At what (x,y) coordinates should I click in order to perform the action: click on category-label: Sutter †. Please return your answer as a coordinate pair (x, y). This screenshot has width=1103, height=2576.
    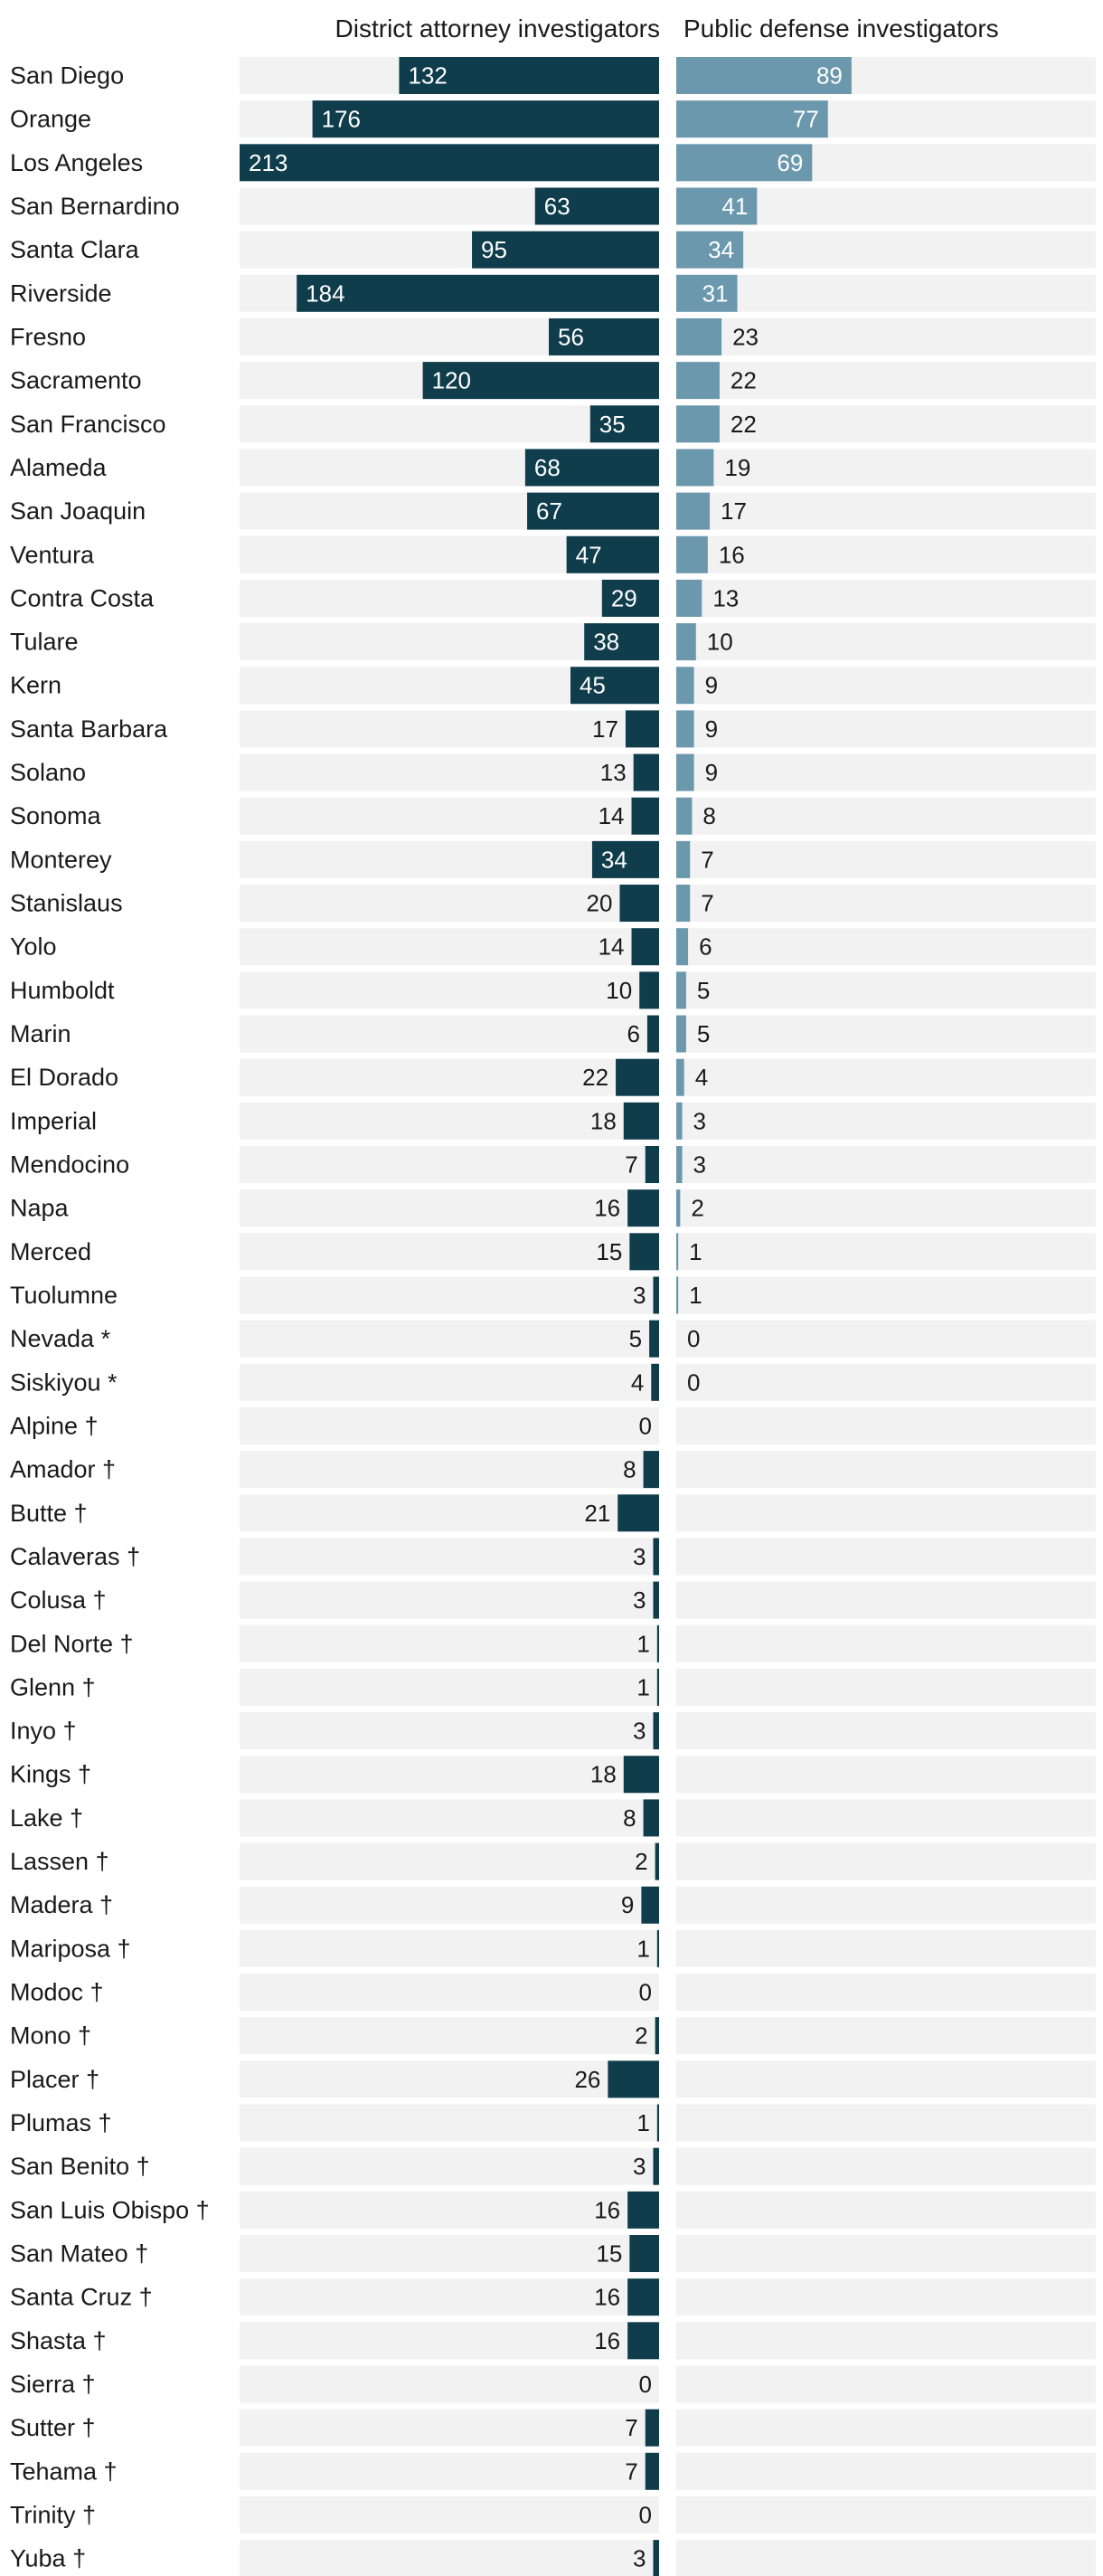
    Looking at the image, I should click on (53, 2427).